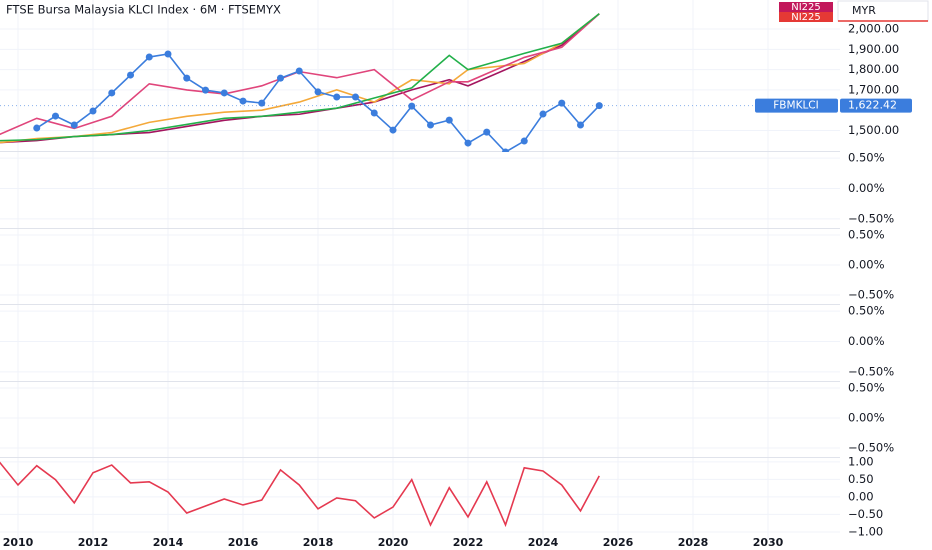 This screenshot has width=932, height=550. Describe the element at coordinates (93, 542) in the screenshot. I see `x-tick-label: 2012` at that location.